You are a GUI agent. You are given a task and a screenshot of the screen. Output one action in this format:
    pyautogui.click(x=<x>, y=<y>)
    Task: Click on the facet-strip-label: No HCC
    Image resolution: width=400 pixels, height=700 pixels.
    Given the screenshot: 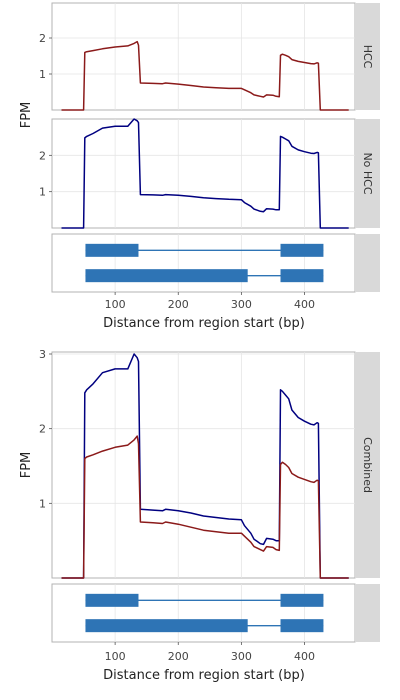 What is the action you would take?
    pyautogui.click(x=367, y=173)
    